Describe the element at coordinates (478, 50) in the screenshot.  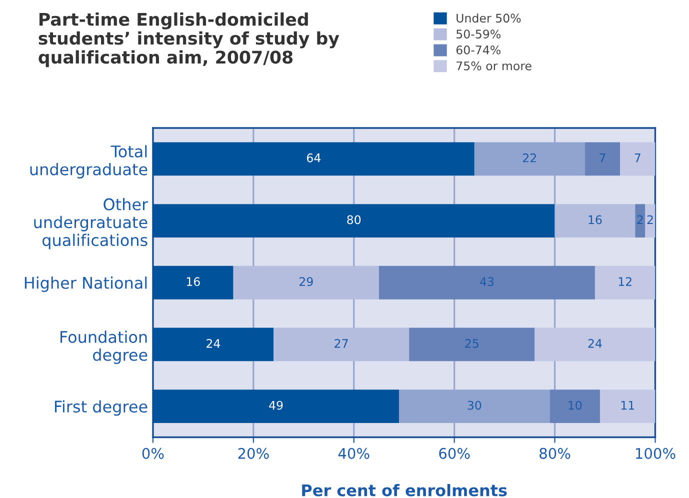
I see `legend-label: 60-74%` at that location.